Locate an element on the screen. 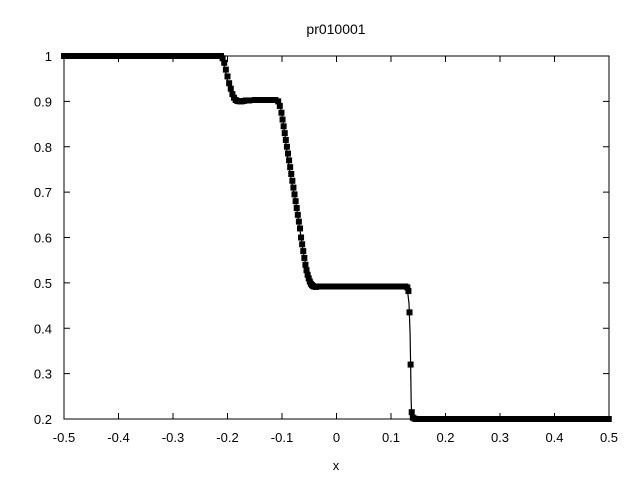  x-tick-label: 0.5 is located at coordinates (609, 437).